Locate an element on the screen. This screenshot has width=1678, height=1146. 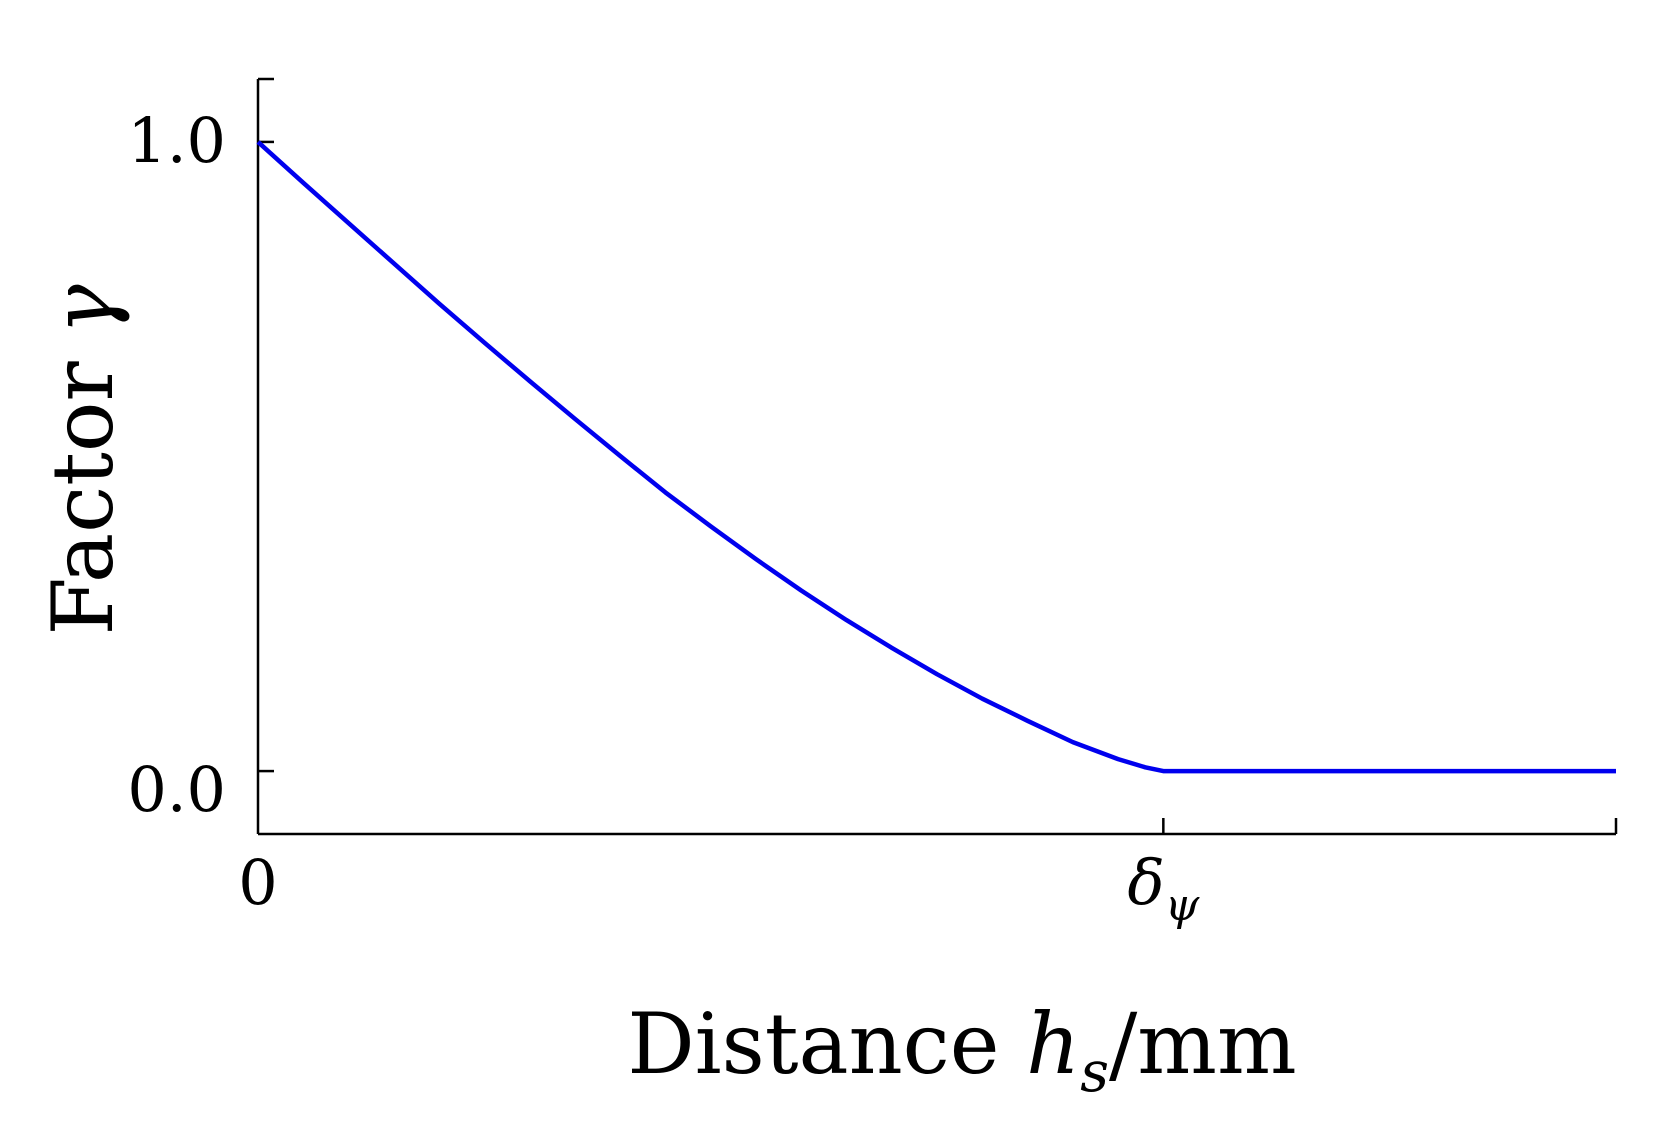
y-axis-title-prefix: Factor is located at coordinates (83, 485).